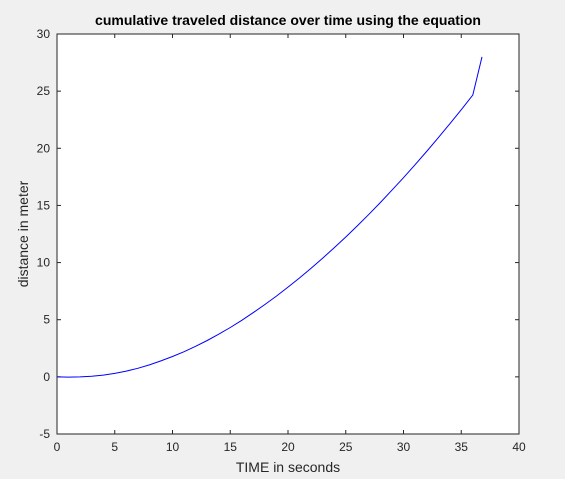 This screenshot has height=479, width=565. Describe the element at coordinates (44, 263) in the screenshot. I see `y-tick-label: 10` at that location.